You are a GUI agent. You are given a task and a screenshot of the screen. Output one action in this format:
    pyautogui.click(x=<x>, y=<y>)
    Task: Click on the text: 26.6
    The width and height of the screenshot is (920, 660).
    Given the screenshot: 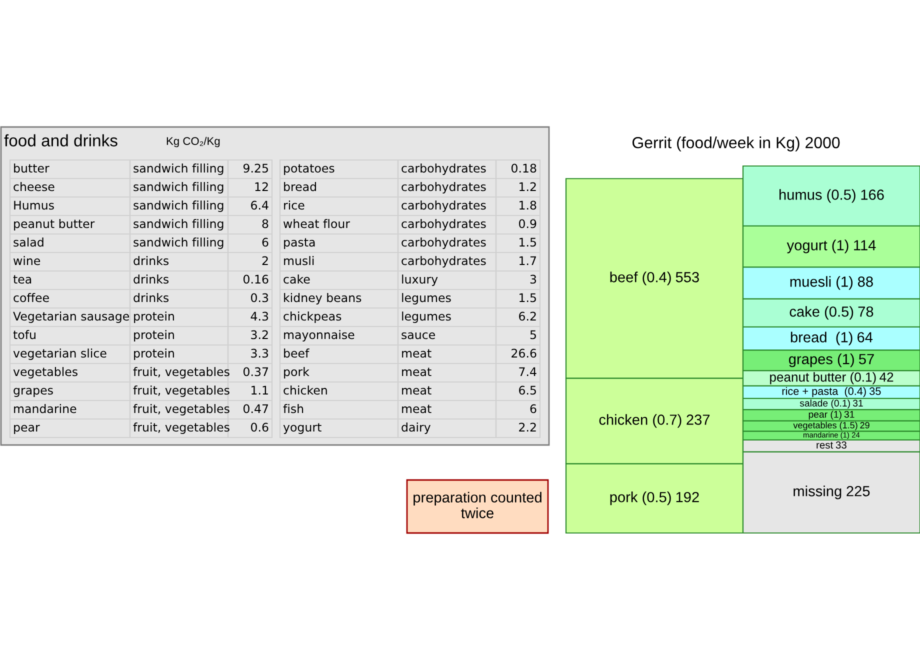 What is the action you would take?
    pyautogui.click(x=524, y=353)
    